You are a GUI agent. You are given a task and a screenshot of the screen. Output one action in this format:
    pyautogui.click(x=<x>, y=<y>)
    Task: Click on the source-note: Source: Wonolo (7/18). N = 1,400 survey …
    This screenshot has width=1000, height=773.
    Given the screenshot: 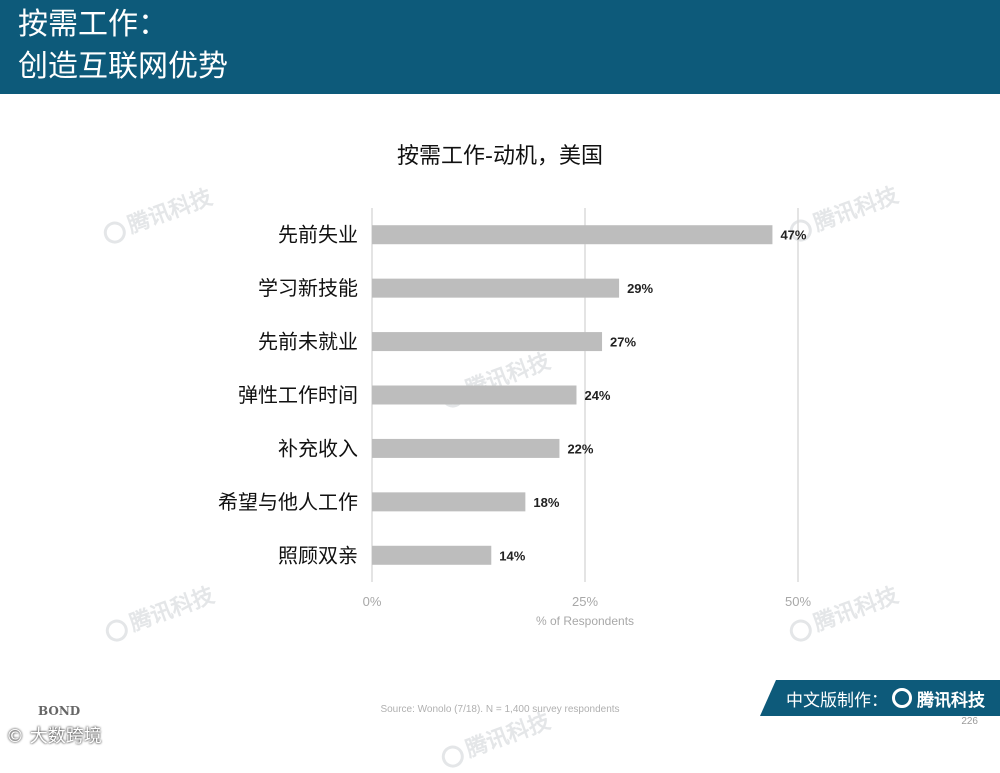 What is the action you would take?
    pyautogui.click(x=500, y=709)
    